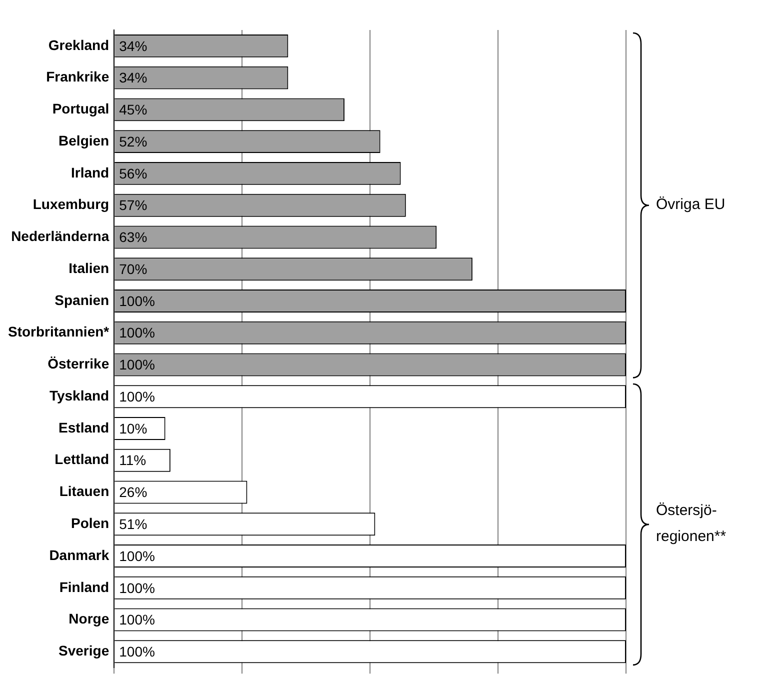 This screenshot has width=763, height=684. I want to click on y-tick-label: Österrike, so click(79, 364).